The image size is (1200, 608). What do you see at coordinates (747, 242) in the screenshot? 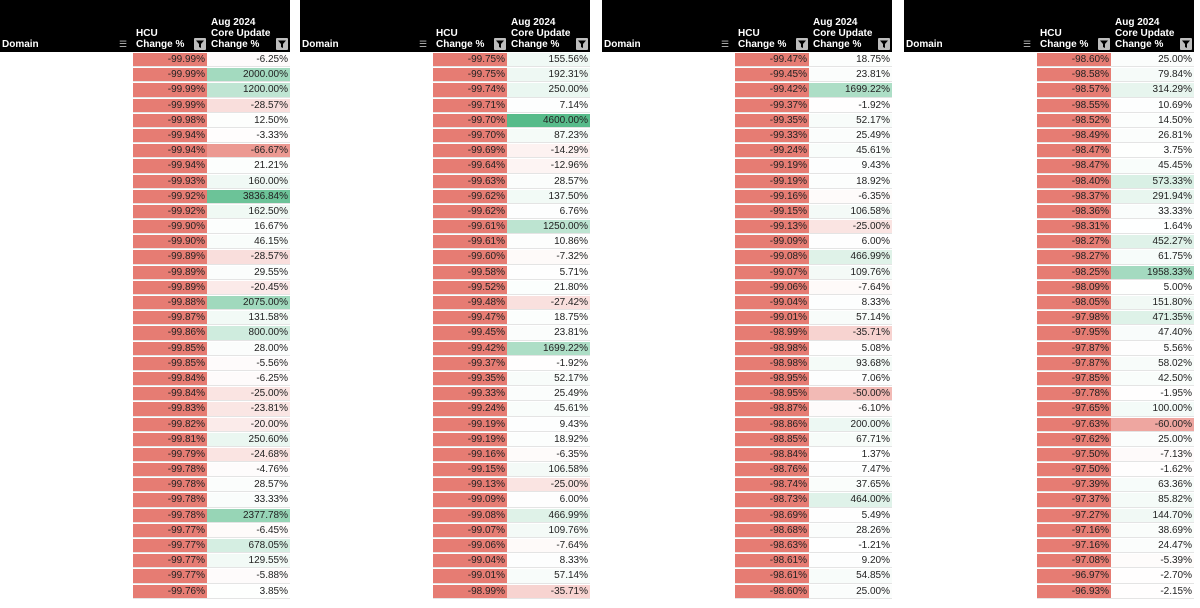
I see `table-row: -99.09% 6.00%` at bounding box center [747, 242].